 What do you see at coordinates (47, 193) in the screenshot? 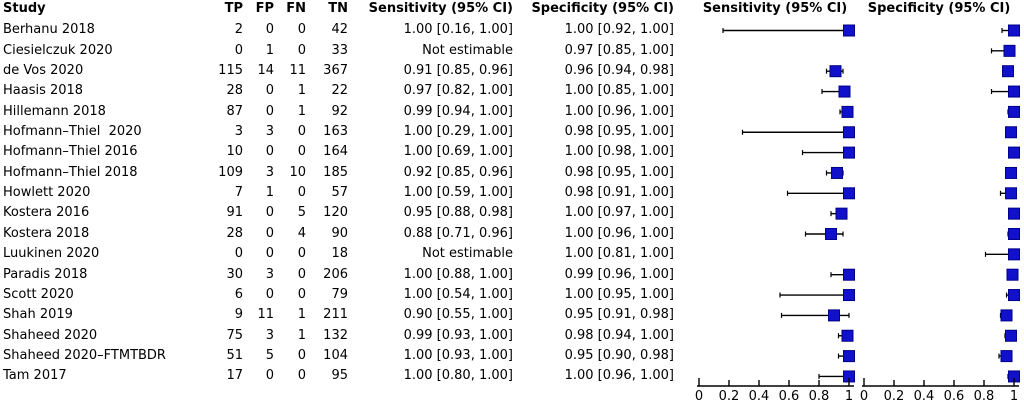
I see `study-label: Howlett 2020` at bounding box center [47, 193].